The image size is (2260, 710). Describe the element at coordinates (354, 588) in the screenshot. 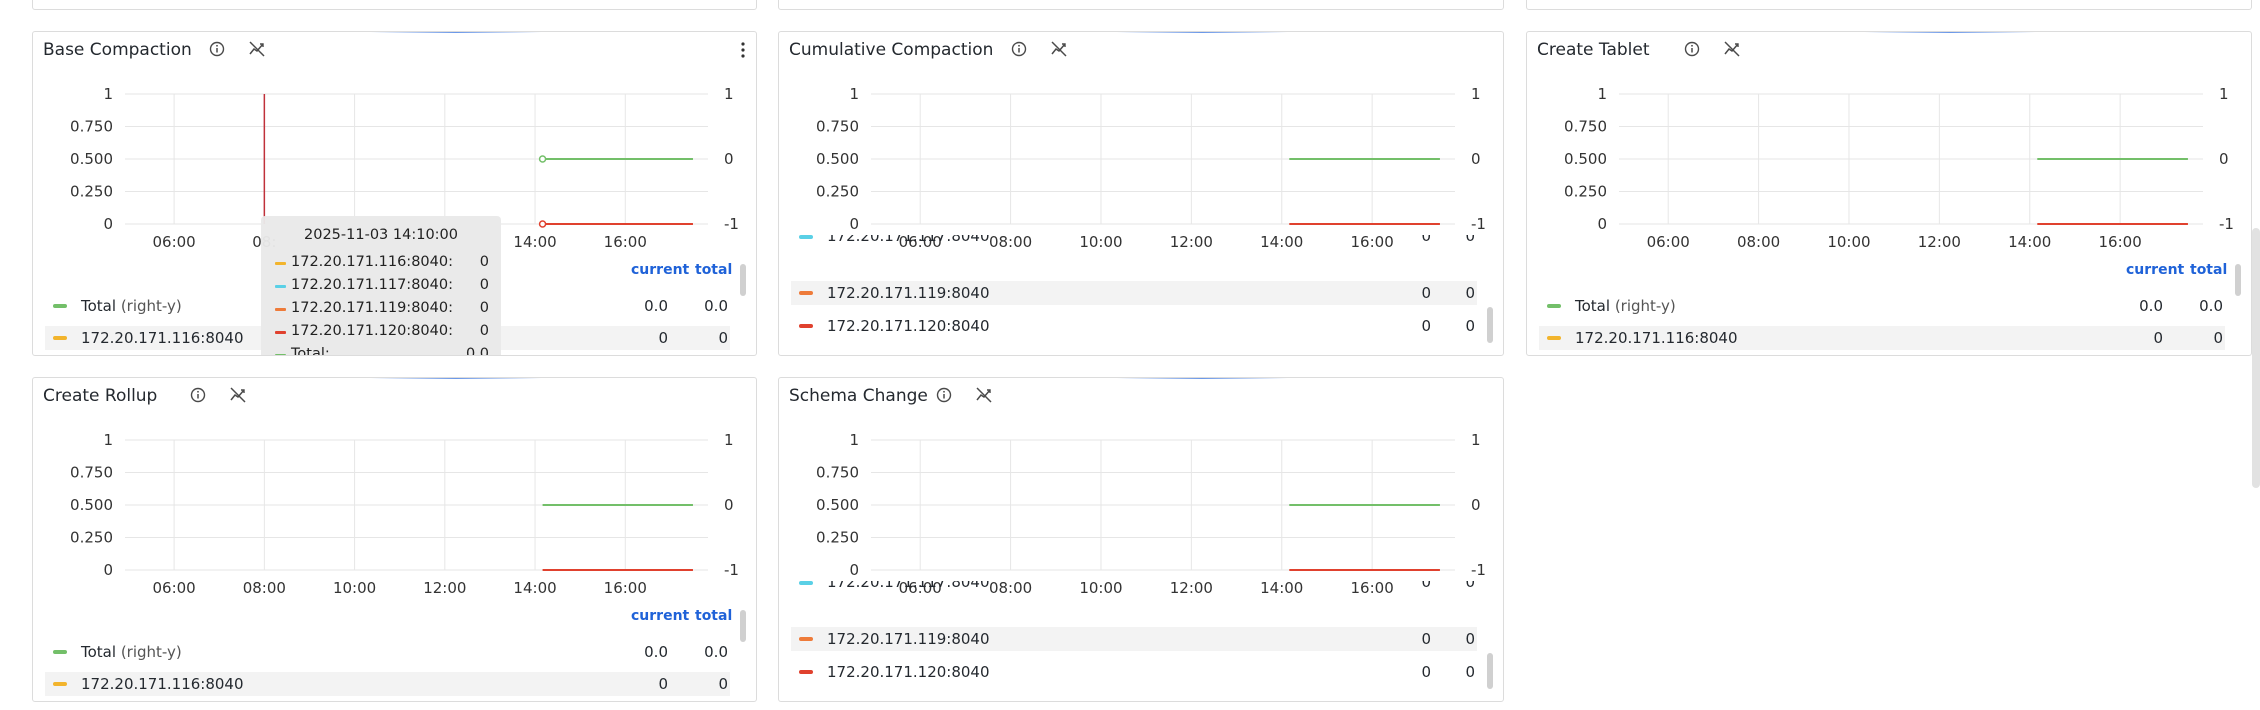

I see `x-tick-label: 10:00` at that location.